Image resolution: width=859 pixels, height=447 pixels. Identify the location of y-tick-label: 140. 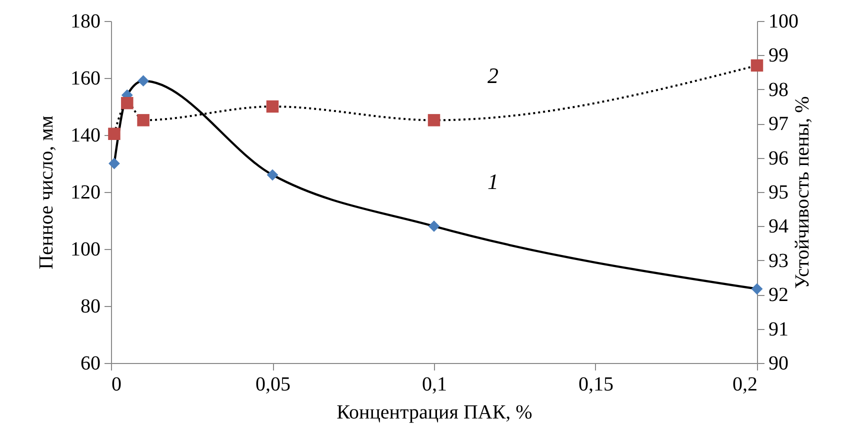
(85, 135).